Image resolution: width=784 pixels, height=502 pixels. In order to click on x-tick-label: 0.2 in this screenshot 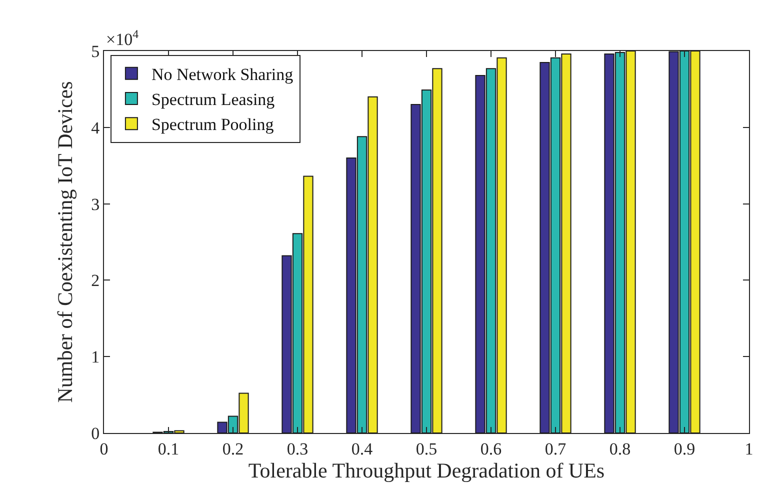, I will do `click(233, 448)`.